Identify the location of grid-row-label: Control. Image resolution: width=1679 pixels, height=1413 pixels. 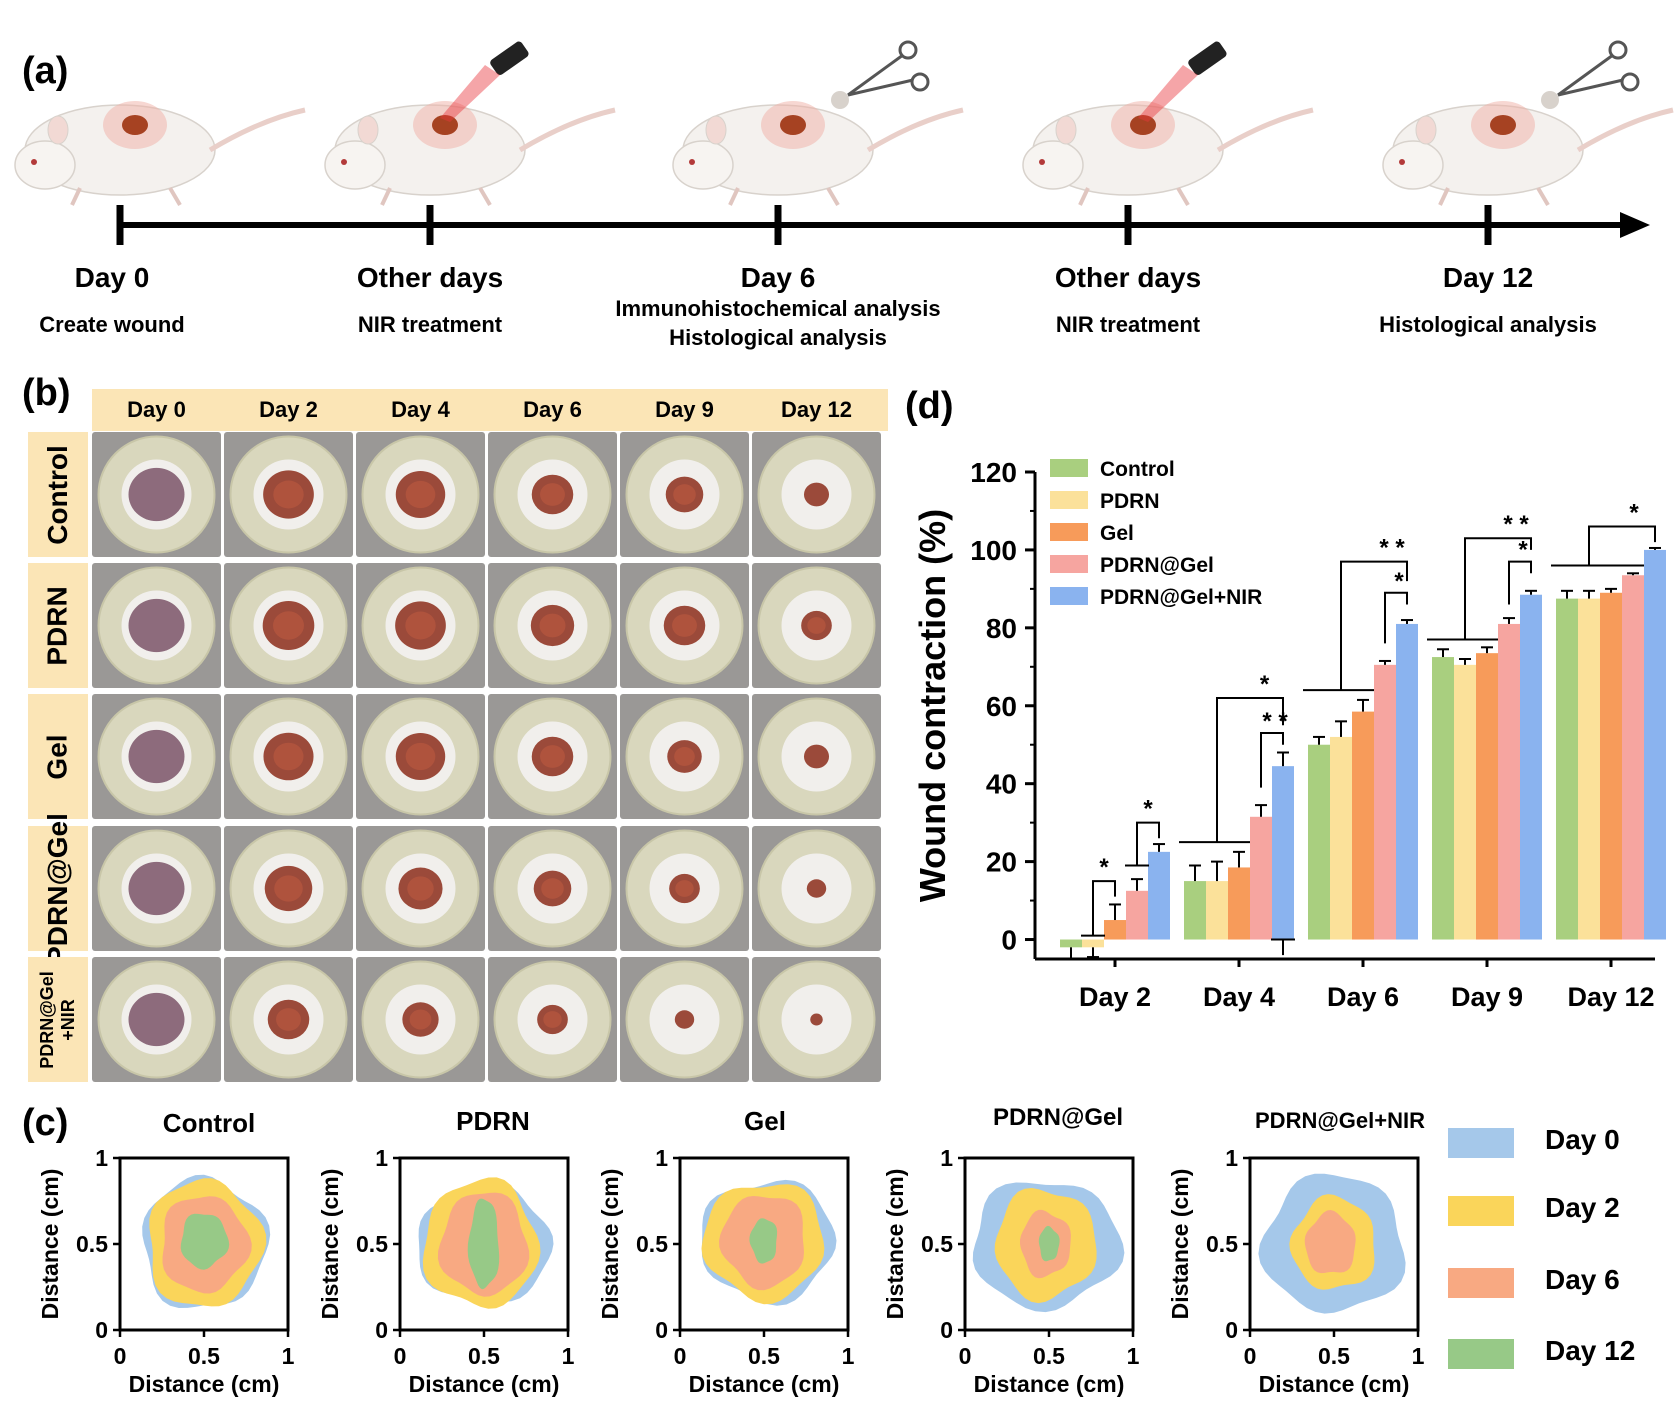
(58, 494).